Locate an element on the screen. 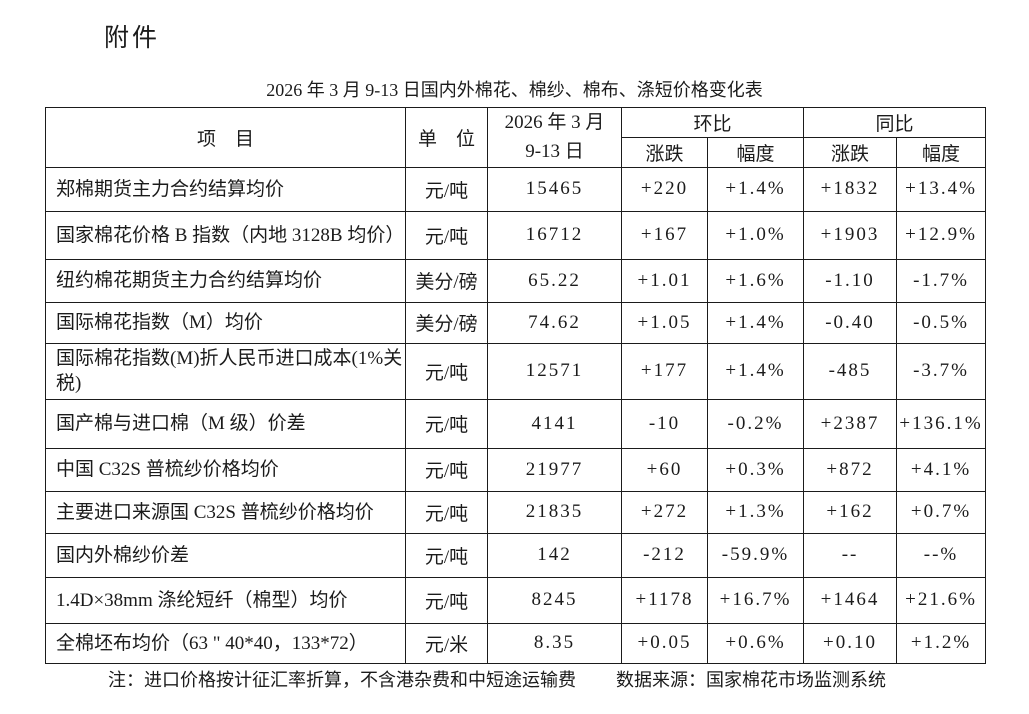  period-value-cell: 21835 is located at coordinates (554, 512).